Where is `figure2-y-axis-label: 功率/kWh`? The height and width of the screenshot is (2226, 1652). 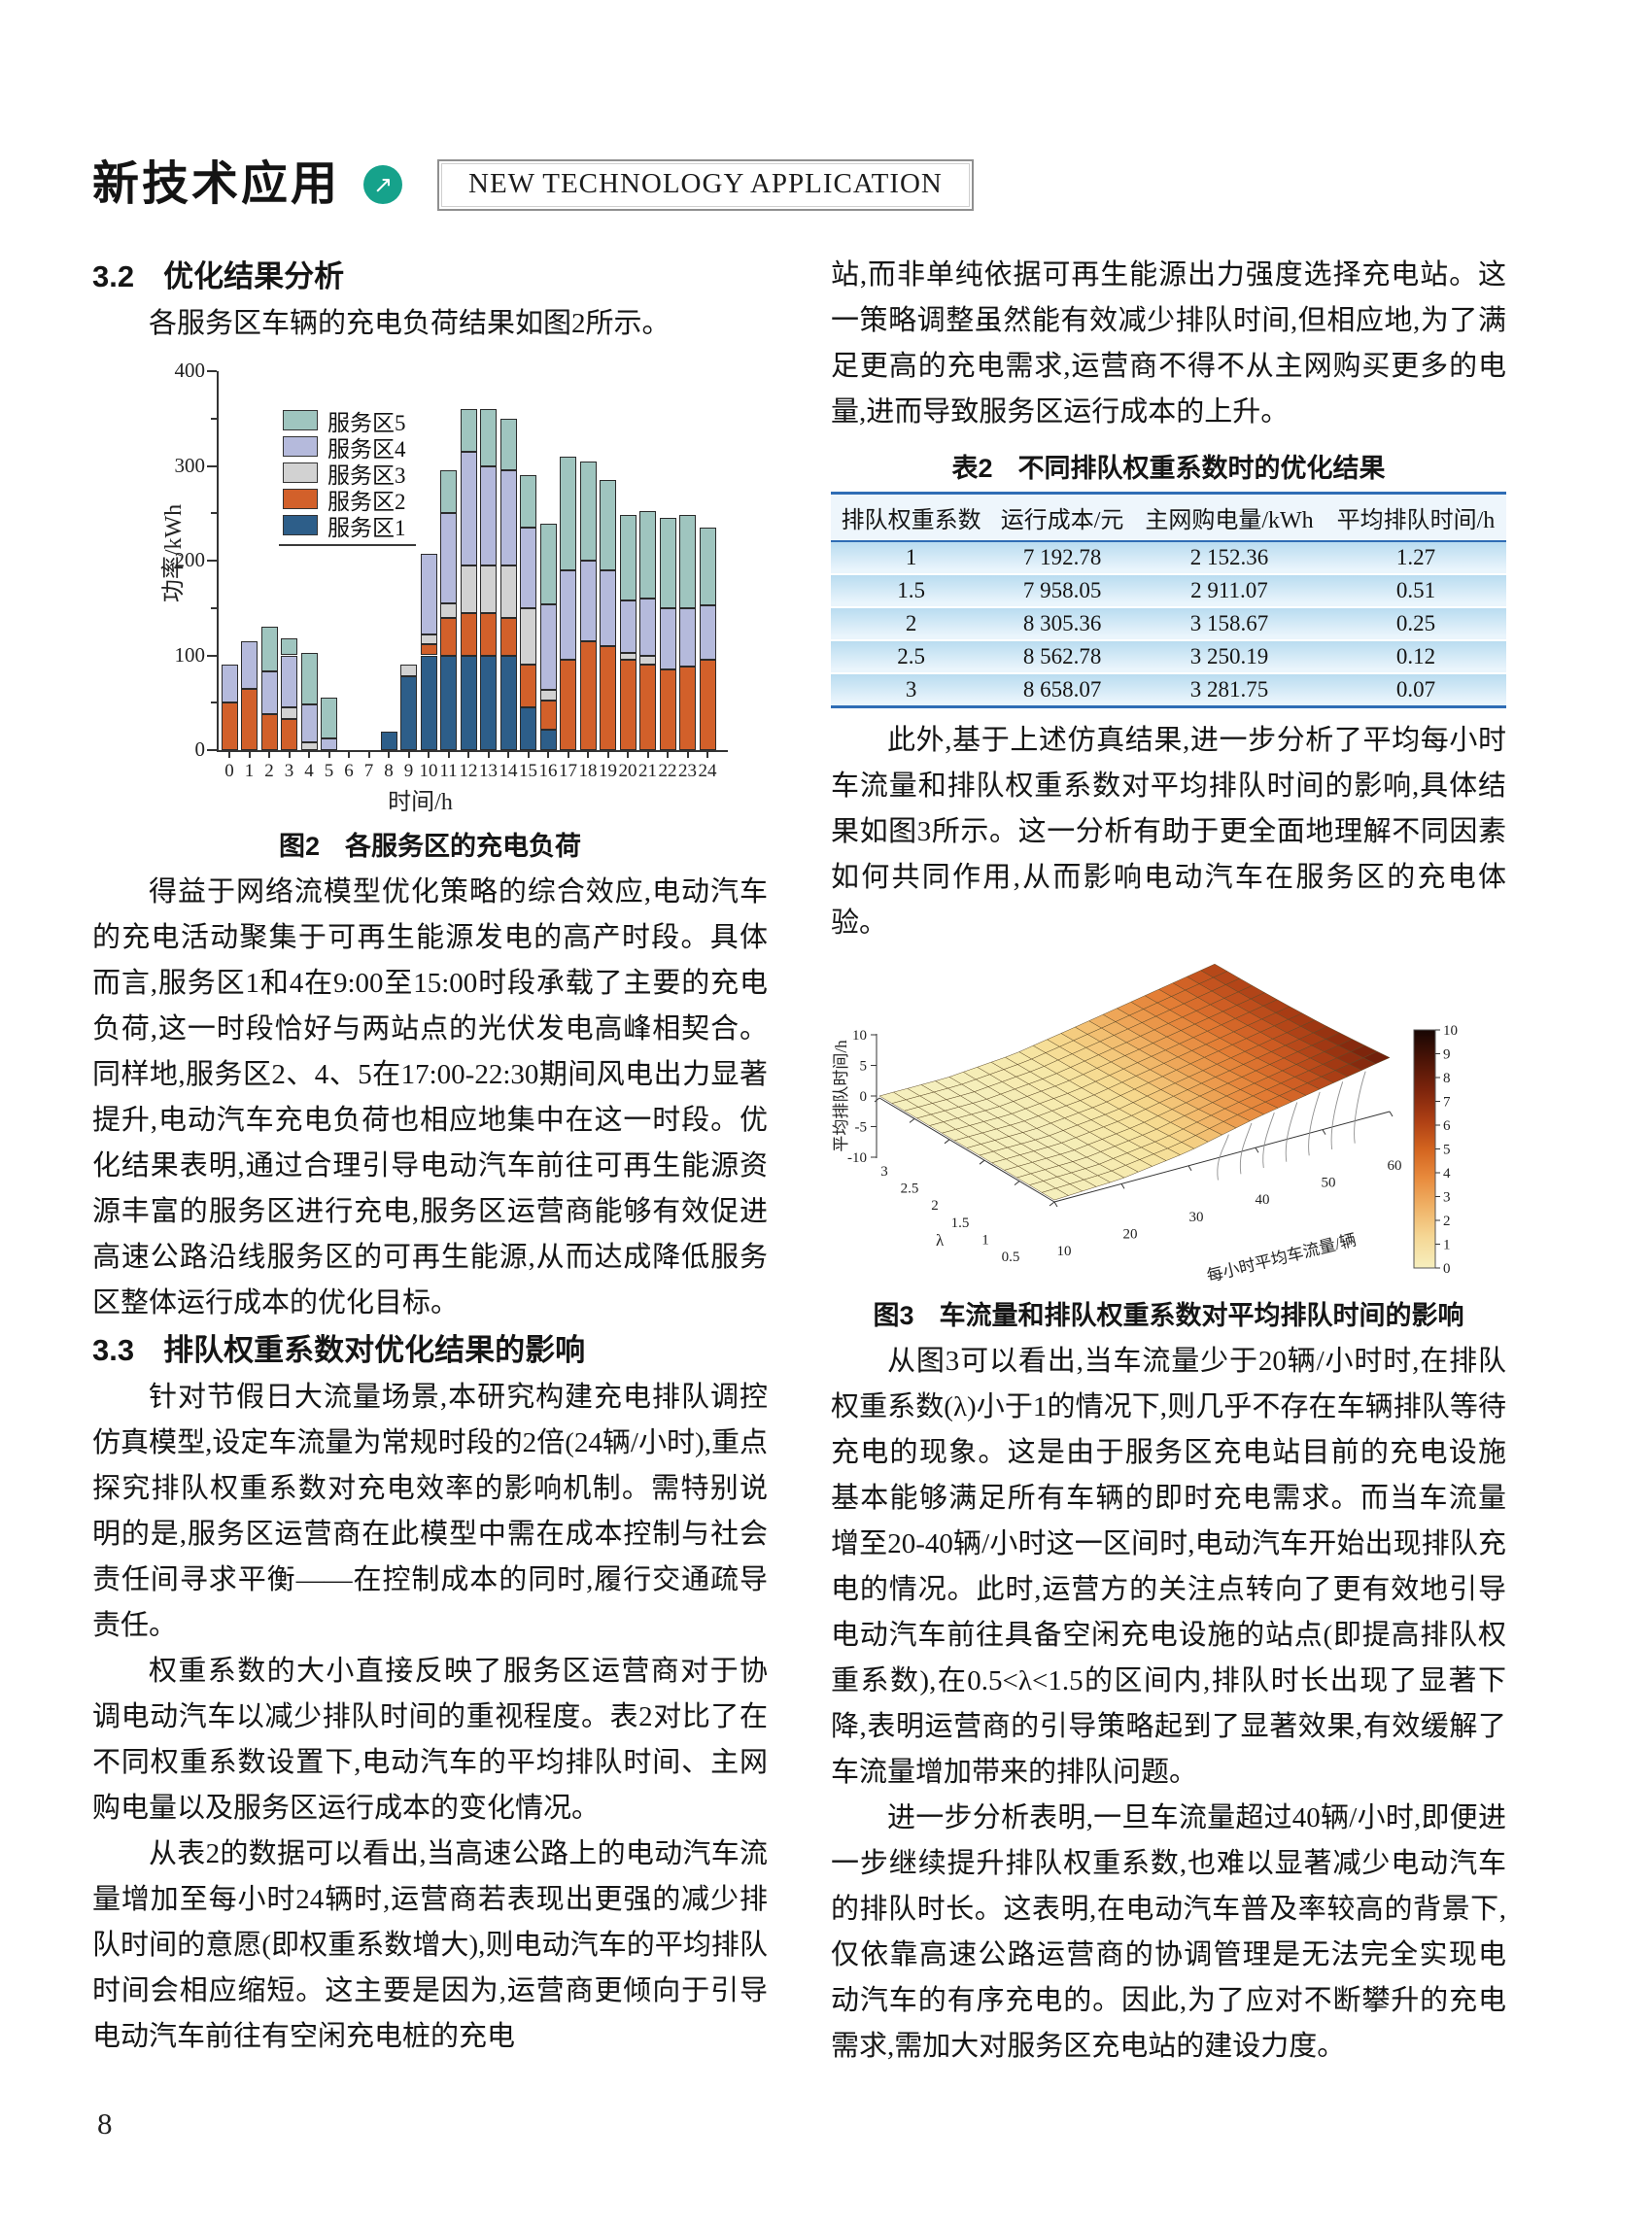
figure2-y-axis-label: 功率/kWh is located at coordinates (175, 553).